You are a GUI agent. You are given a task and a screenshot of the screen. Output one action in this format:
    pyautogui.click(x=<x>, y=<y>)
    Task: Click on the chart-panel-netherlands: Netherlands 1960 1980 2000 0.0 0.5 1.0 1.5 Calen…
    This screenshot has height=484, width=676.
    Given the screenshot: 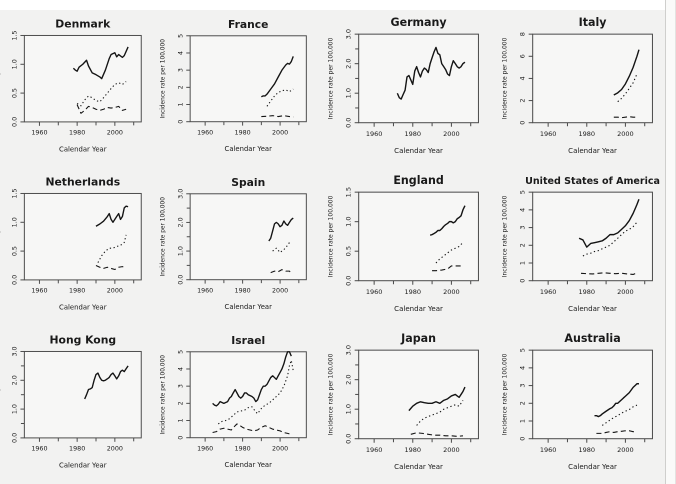 What is the action you would take?
    pyautogui.click(x=77, y=247)
    